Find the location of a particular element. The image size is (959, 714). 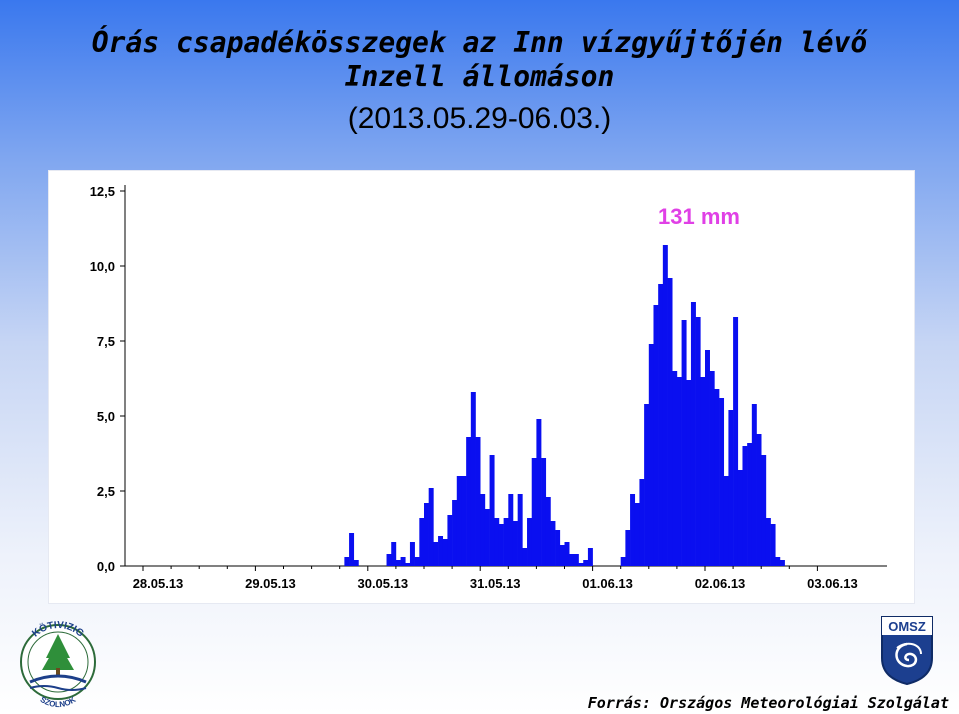

omsz-logo: OMSZ is located at coordinates (907, 651).